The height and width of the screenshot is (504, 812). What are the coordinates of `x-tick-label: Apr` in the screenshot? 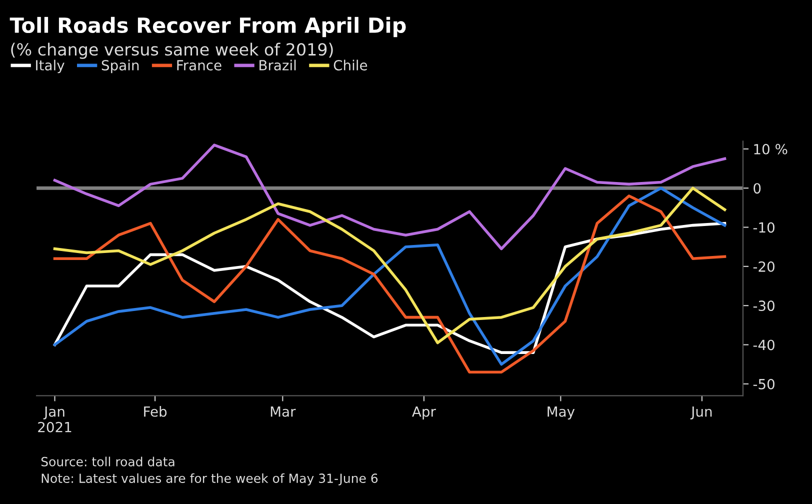 It's located at (424, 413).